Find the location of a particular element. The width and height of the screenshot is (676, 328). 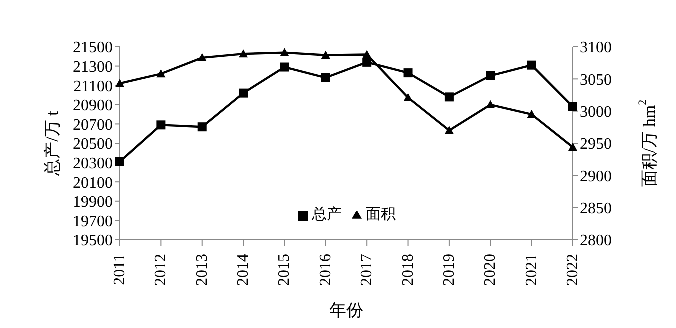

y2-tick-label: 2850 is located at coordinates (596, 209).